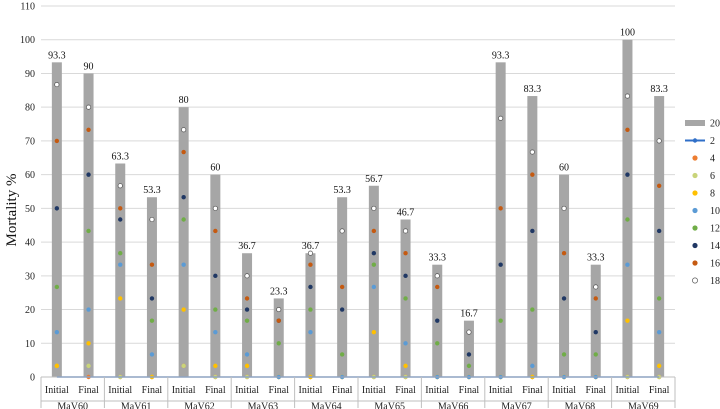  I want to click on y-tick-label: 0, so click(32, 378).